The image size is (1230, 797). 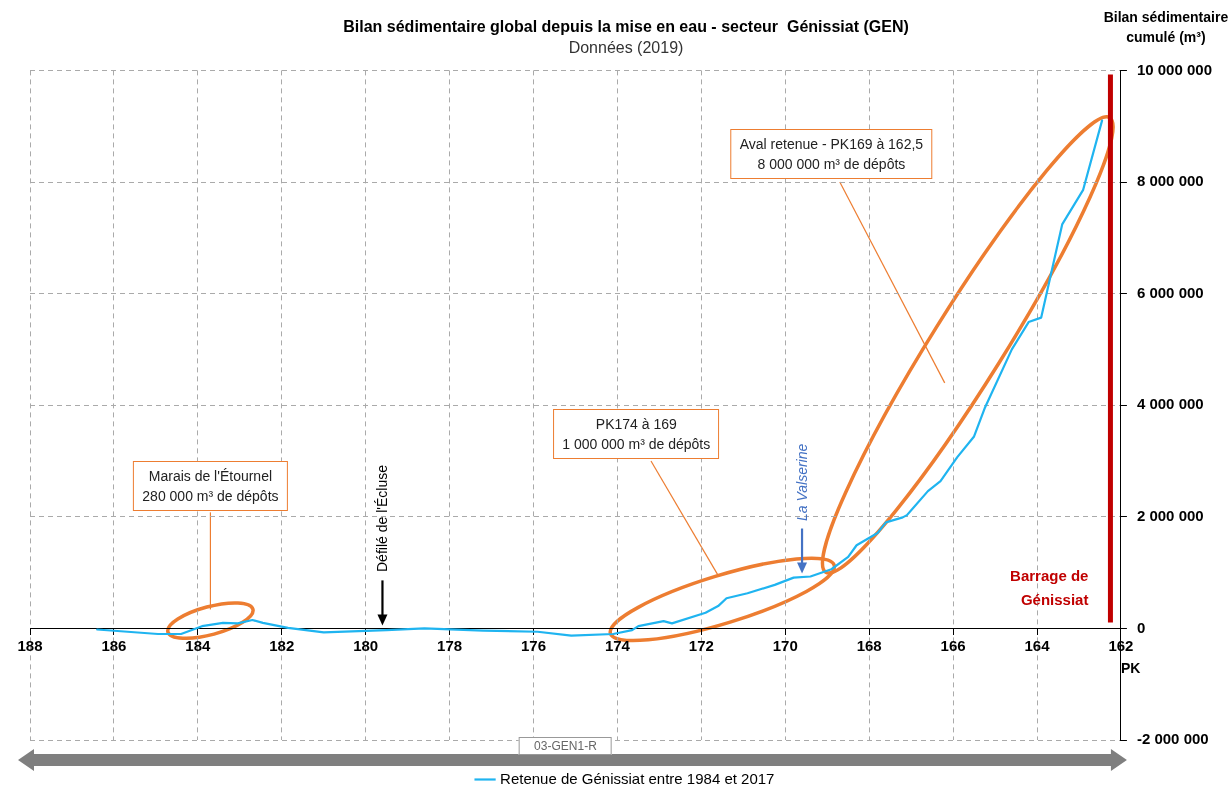 What do you see at coordinates (626, 48) in the screenshot?
I see `chart-subtitle: Données (2019)` at bounding box center [626, 48].